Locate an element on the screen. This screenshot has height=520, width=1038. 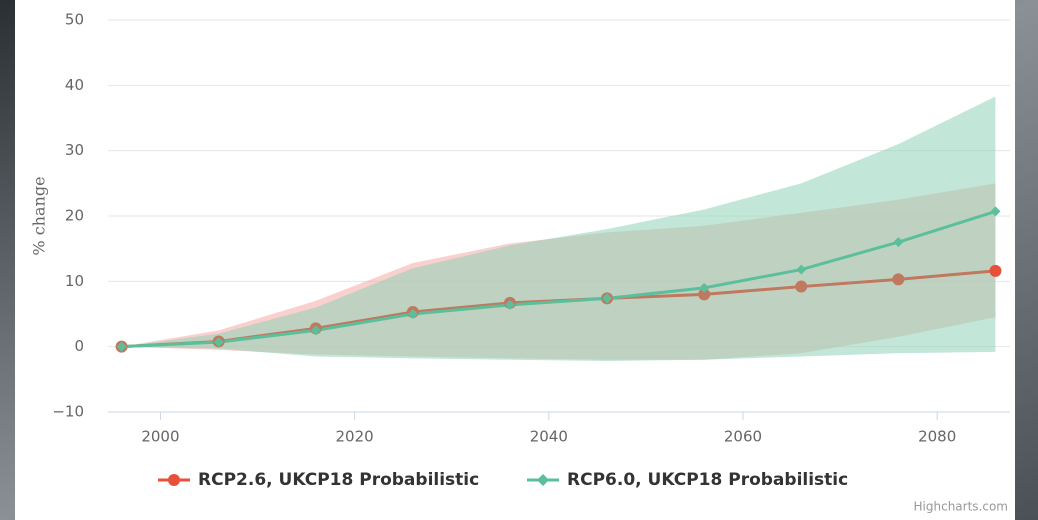
y-tick-label: 40 is located at coordinates (74, 85).